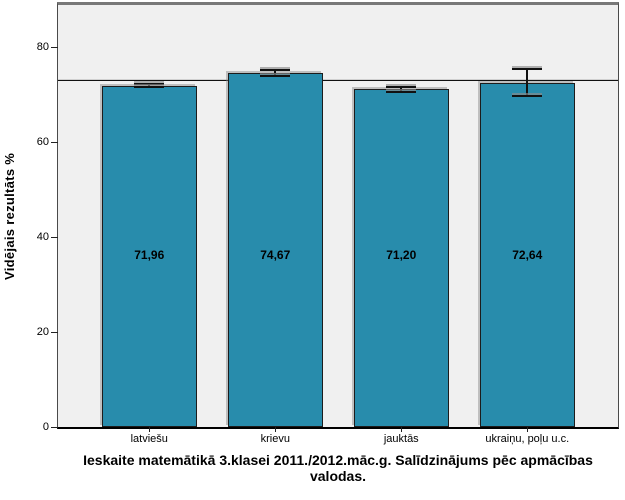 This screenshot has height=500, width=625. I want to click on category-label: latviešu, so click(149, 439).